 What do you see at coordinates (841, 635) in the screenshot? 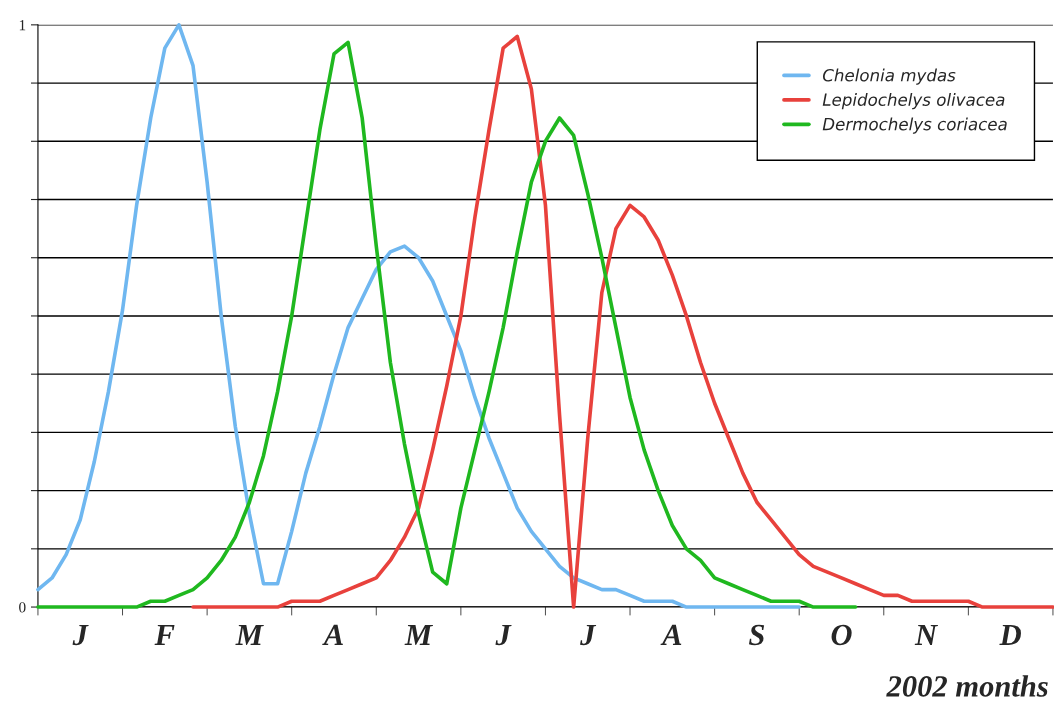
I see `x-tick-label: O` at bounding box center [841, 635].